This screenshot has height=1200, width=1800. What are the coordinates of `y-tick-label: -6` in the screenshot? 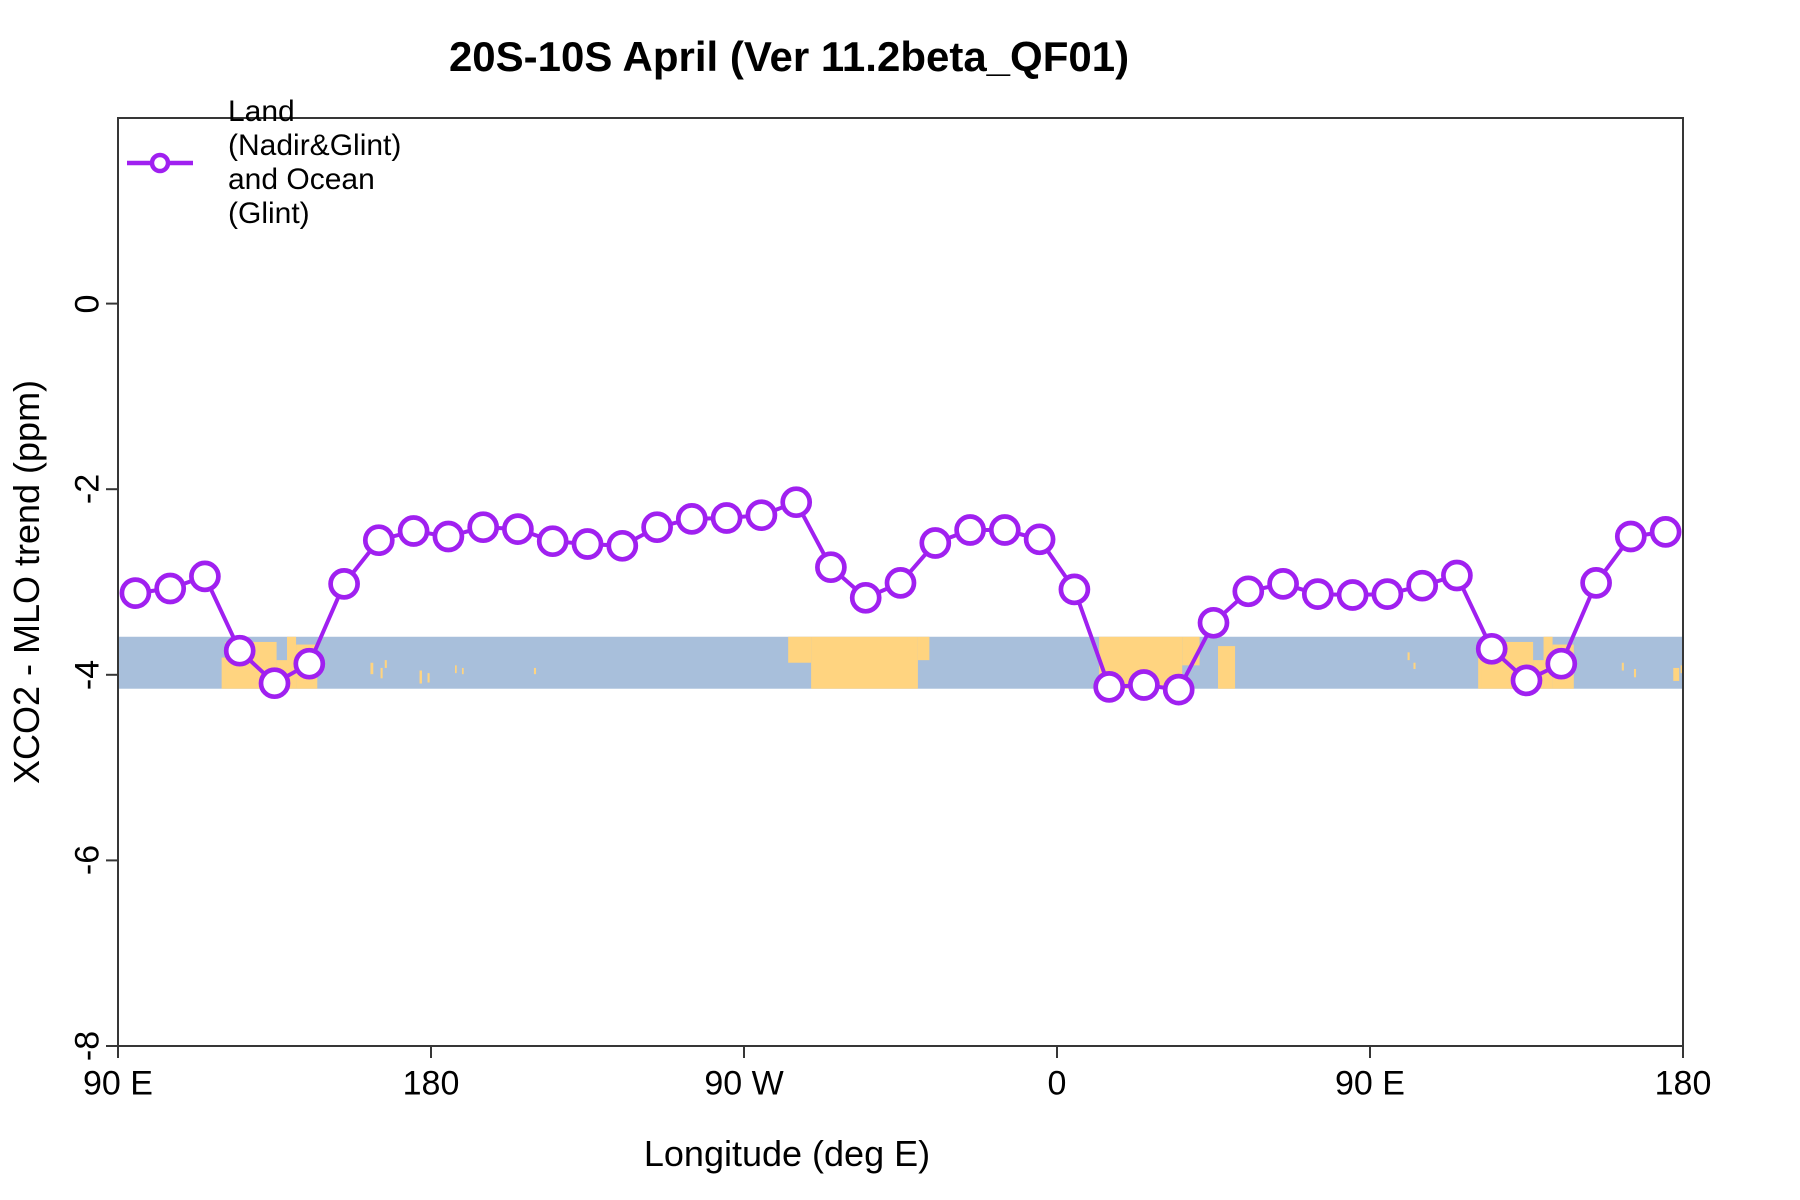 It's located at (87, 860).